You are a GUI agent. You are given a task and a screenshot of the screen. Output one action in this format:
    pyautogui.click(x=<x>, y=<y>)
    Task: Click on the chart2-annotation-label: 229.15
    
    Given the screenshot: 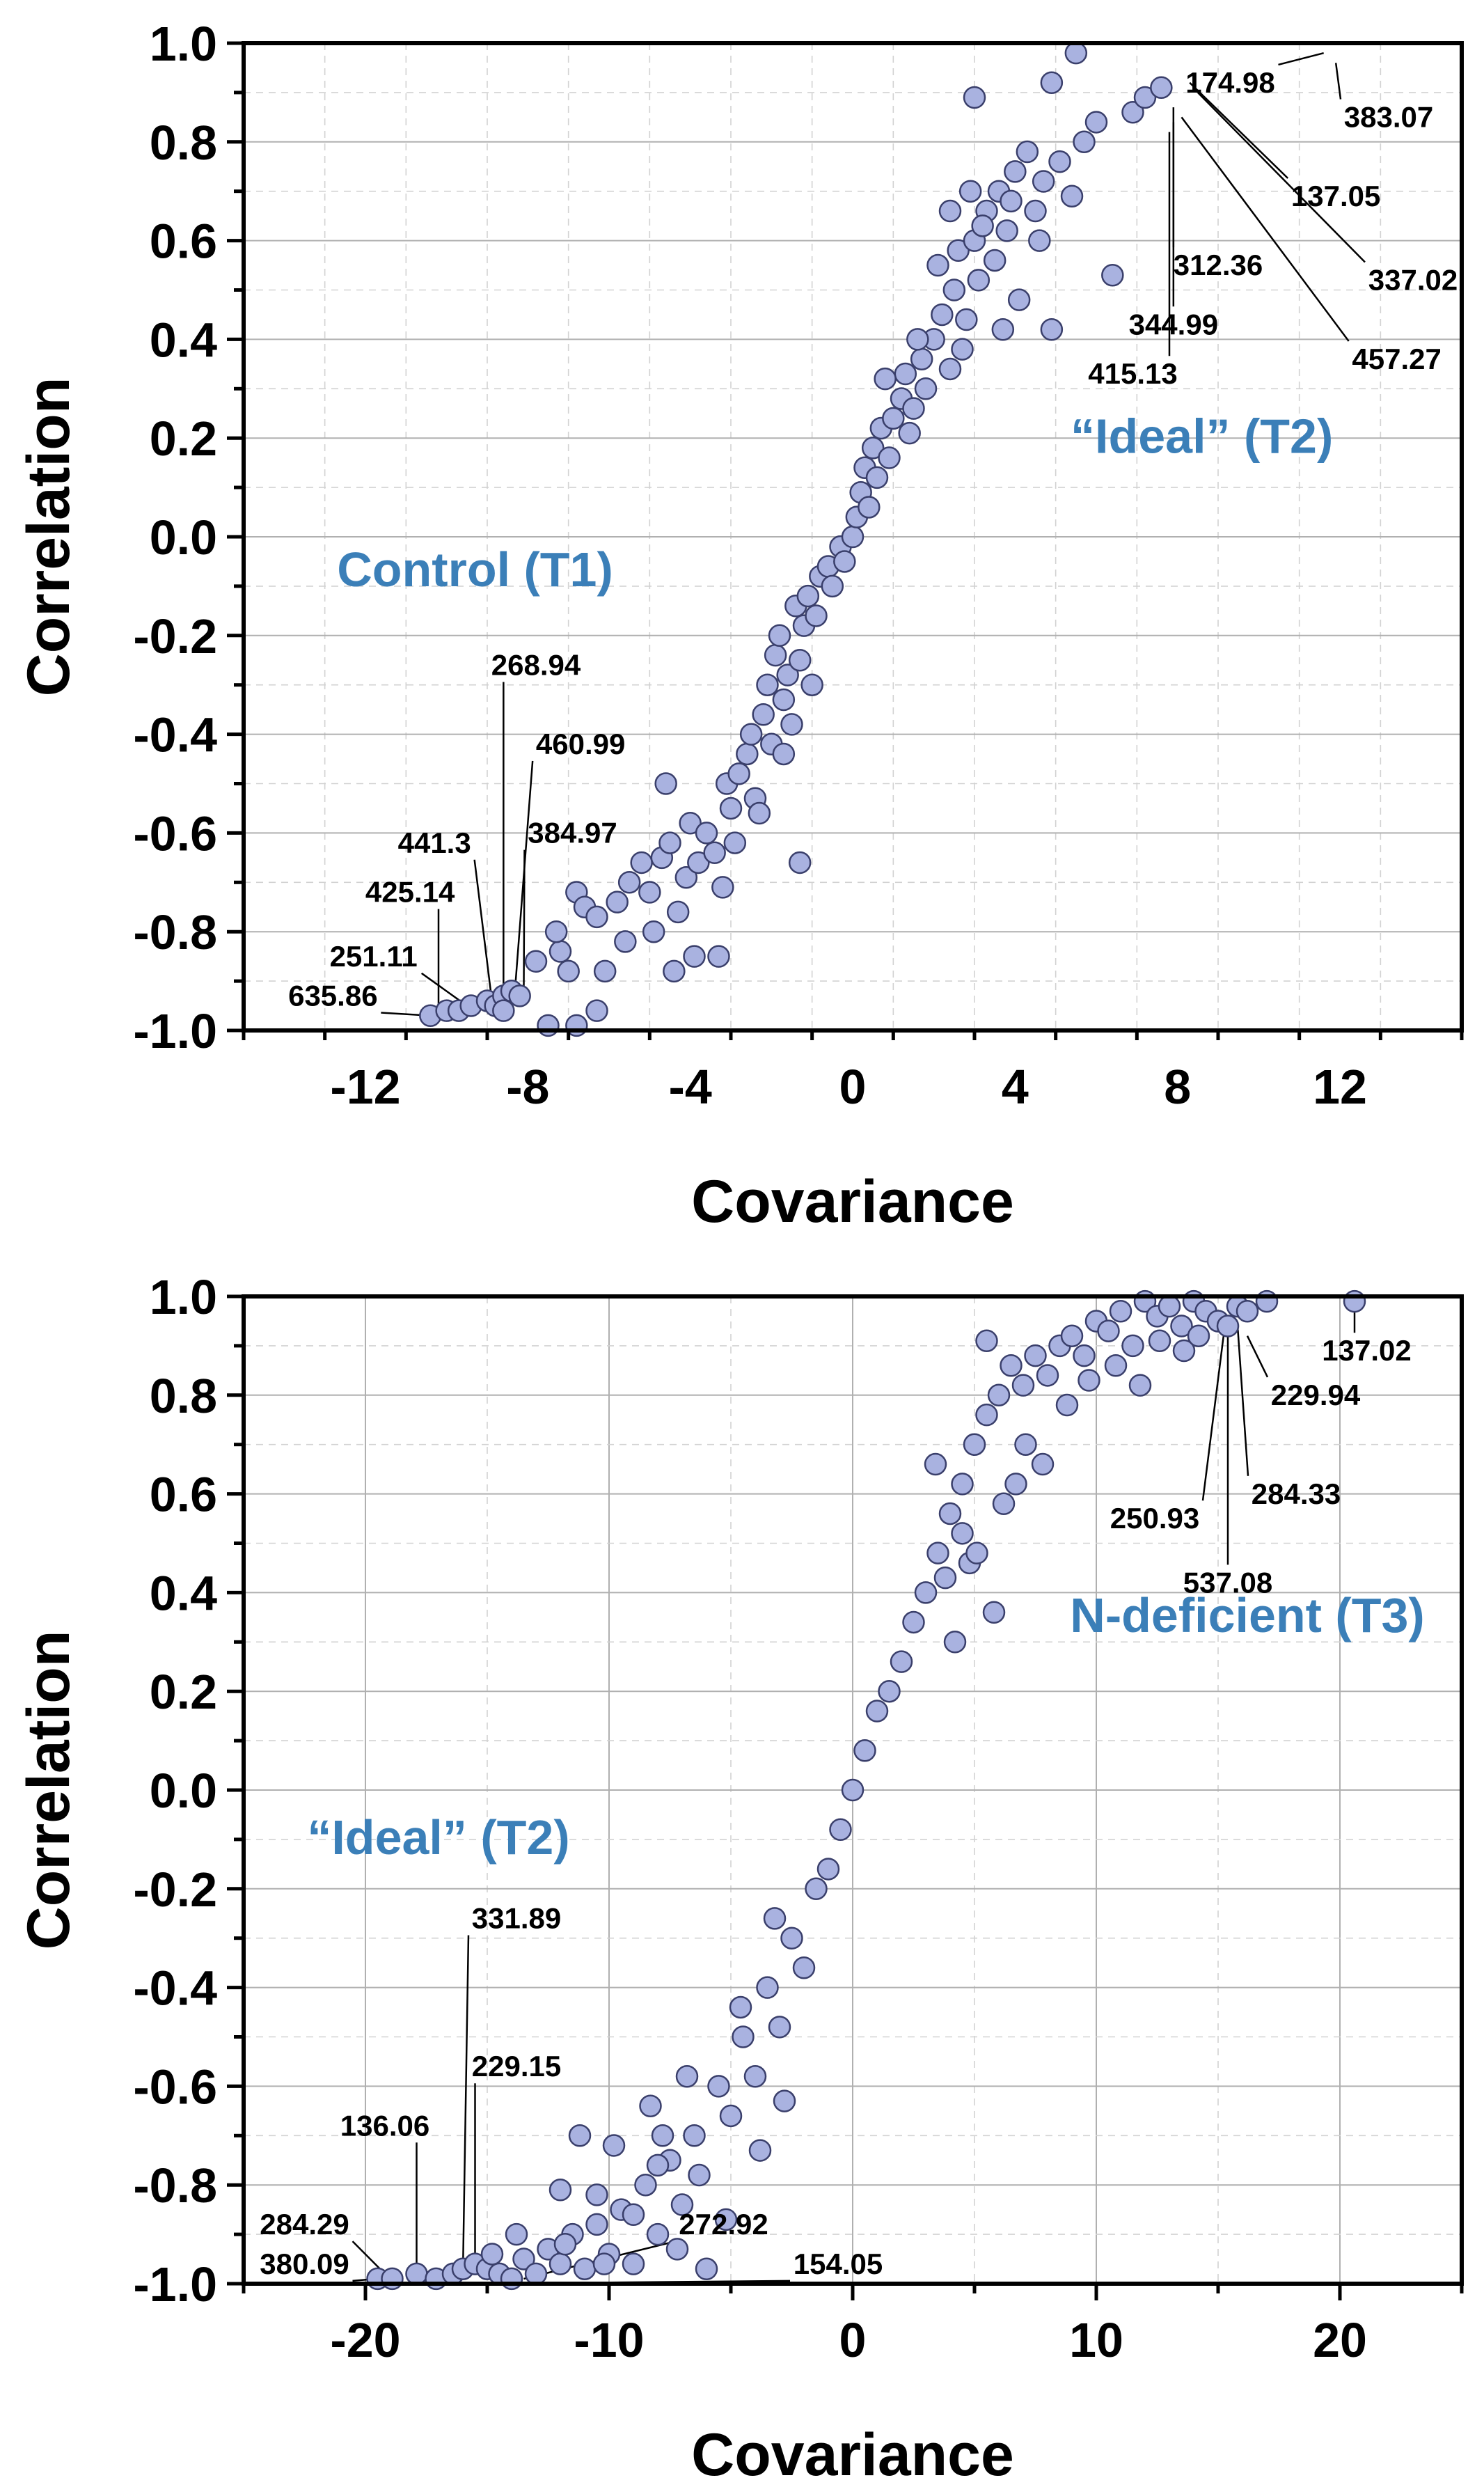 What is the action you would take?
    pyautogui.click(x=516, y=2066)
    